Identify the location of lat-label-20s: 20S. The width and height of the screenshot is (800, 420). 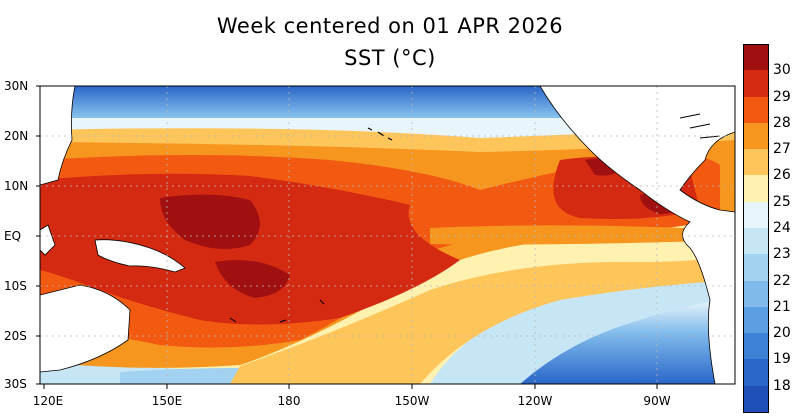
(15, 336).